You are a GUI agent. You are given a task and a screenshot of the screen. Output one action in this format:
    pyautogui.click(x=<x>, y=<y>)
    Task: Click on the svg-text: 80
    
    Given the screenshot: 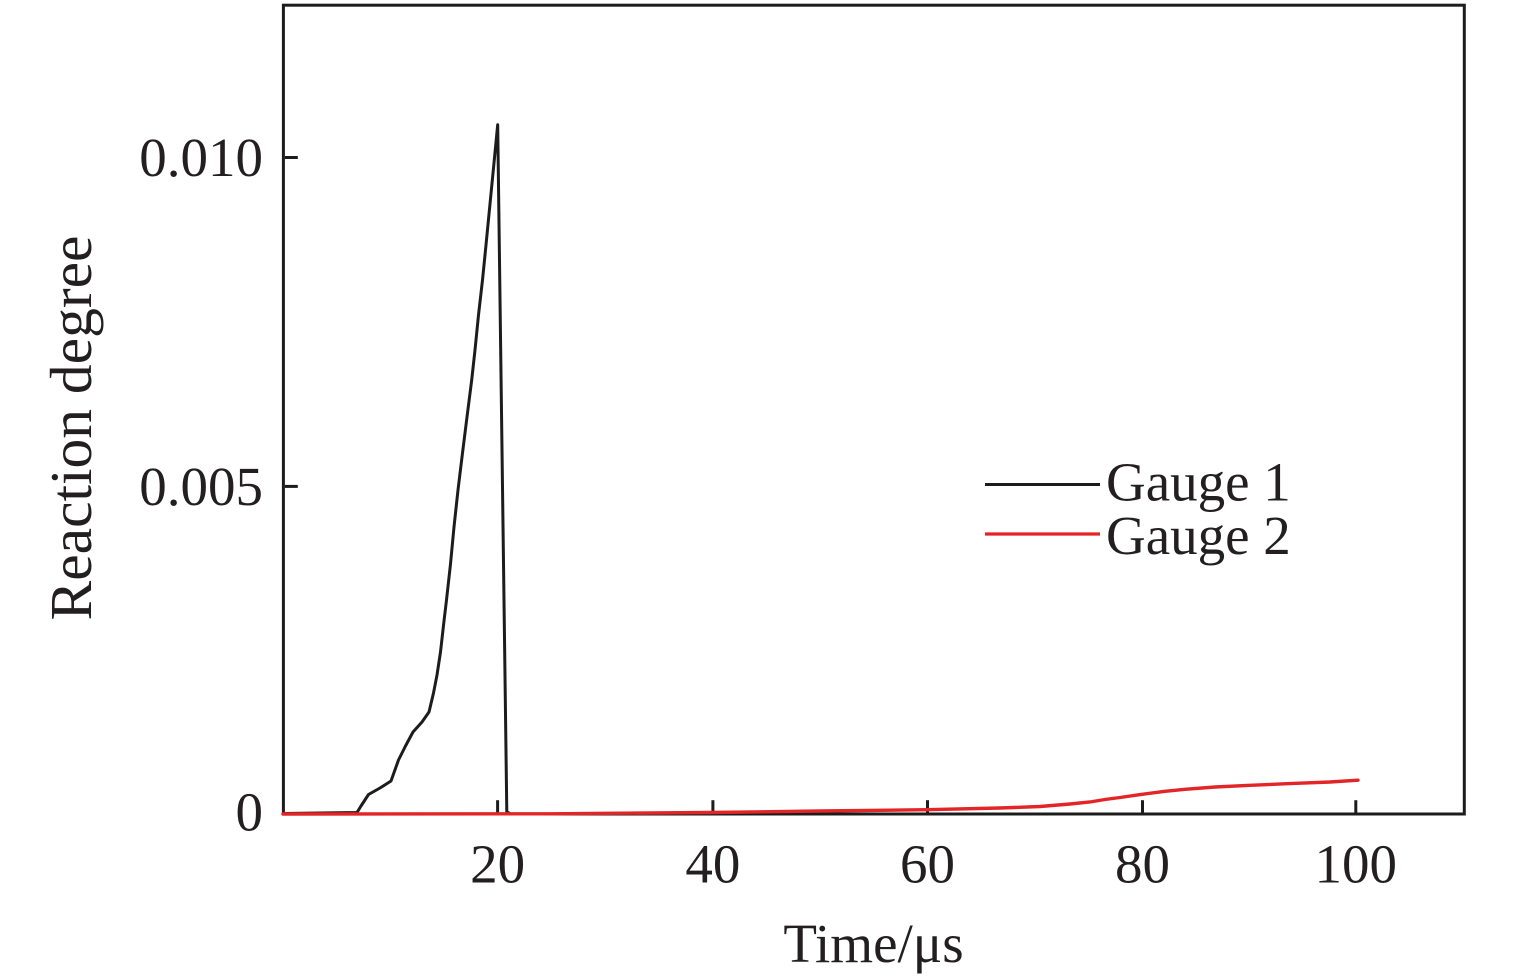 What is the action you would take?
    pyautogui.click(x=1142, y=864)
    